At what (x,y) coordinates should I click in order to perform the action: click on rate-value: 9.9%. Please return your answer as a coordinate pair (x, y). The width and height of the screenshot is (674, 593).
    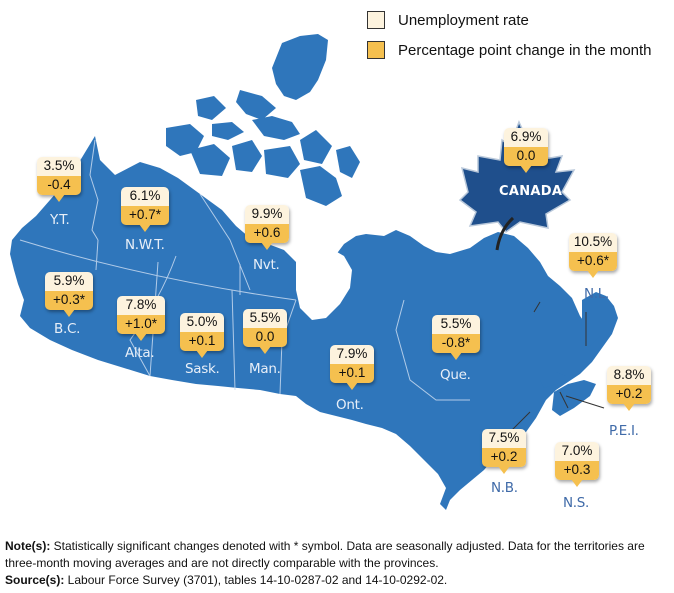
    Looking at the image, I should click on (267, 214).